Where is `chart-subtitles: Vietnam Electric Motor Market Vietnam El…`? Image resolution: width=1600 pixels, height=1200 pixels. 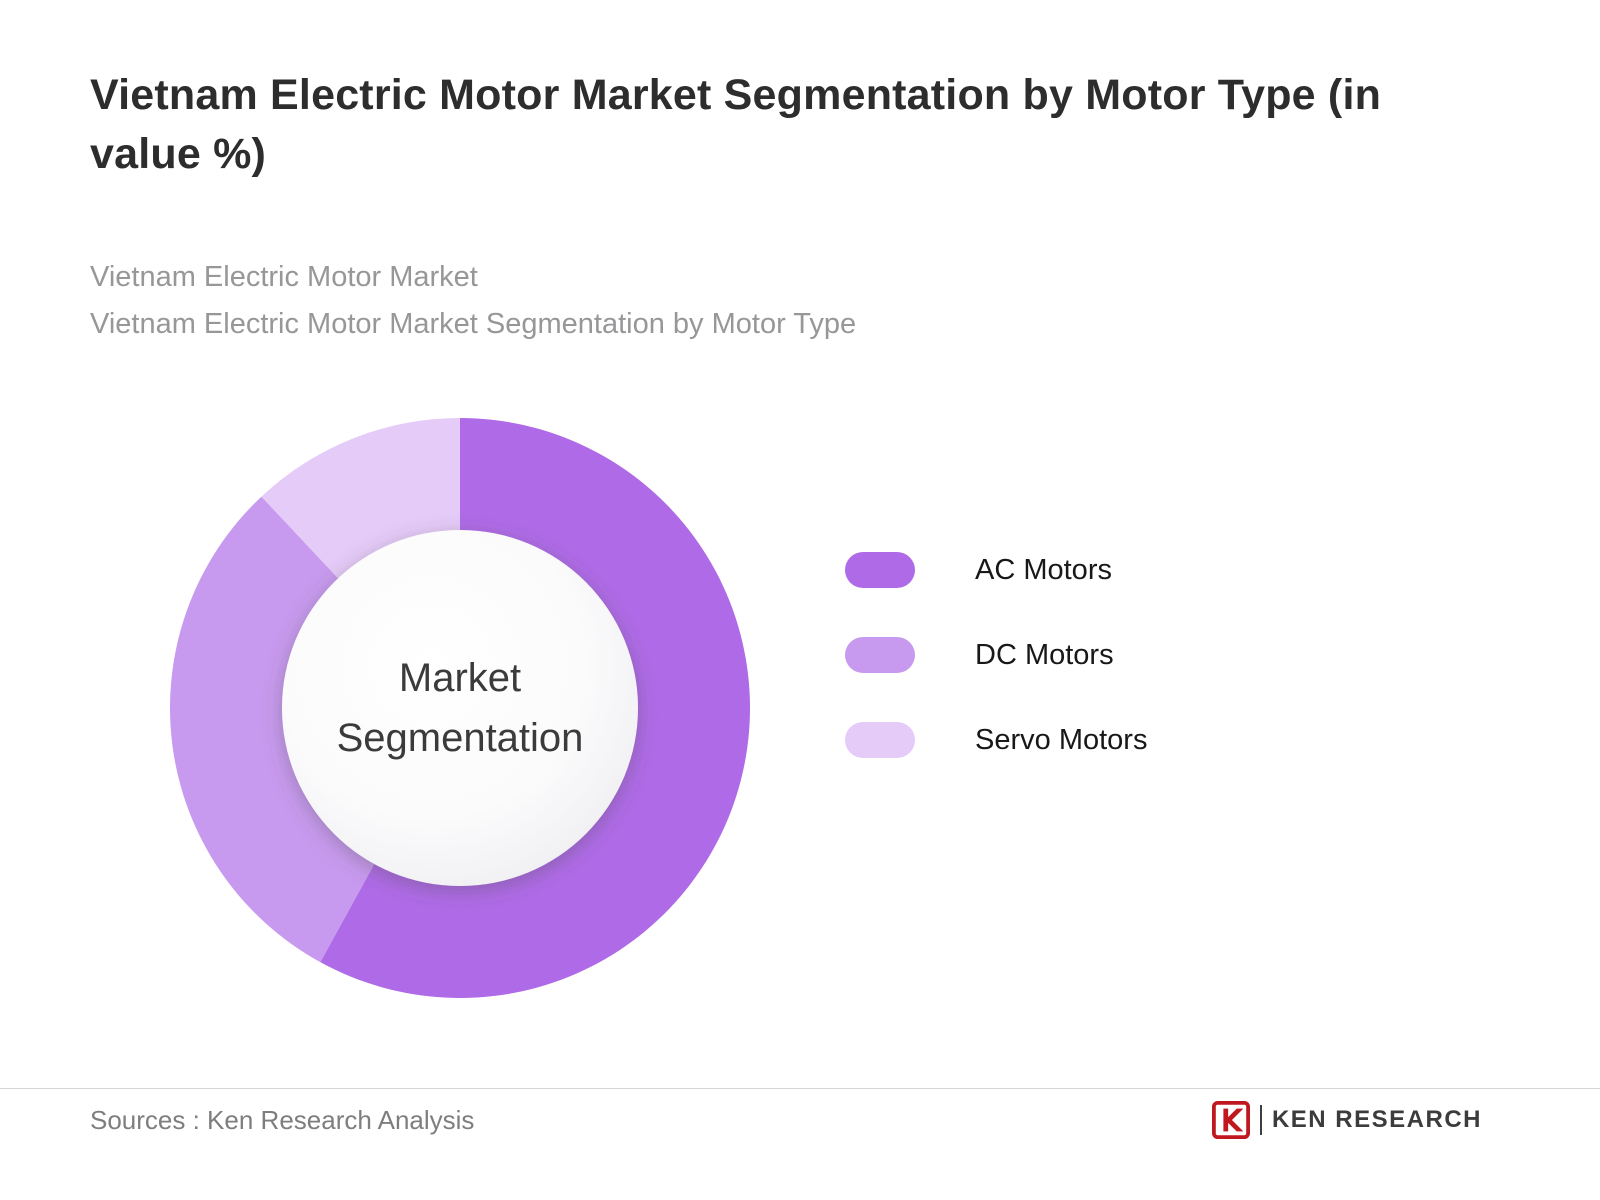
chart-subtitles: Vietnam Electric Motor Market Vietnam El… is located at coordinates (473, 301).